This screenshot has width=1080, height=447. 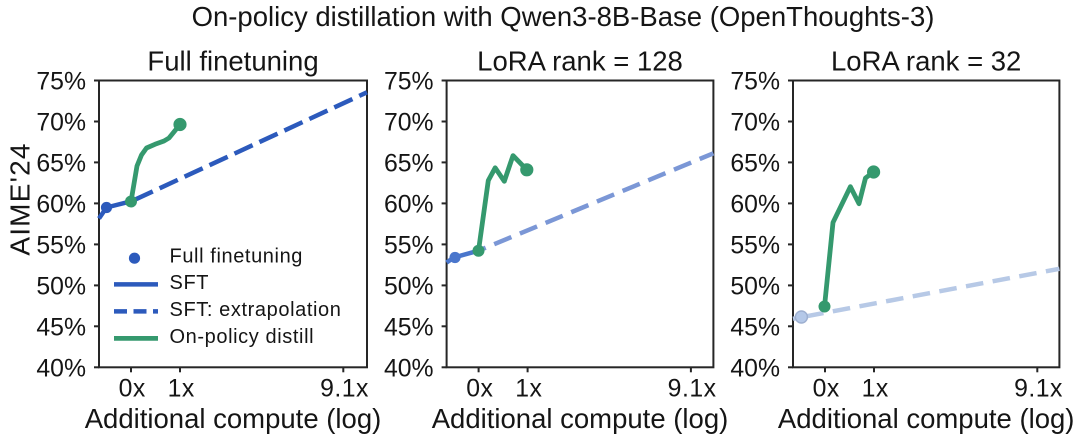 I want to click on svg-text: On-policy distill, so click(x=242, y=337).